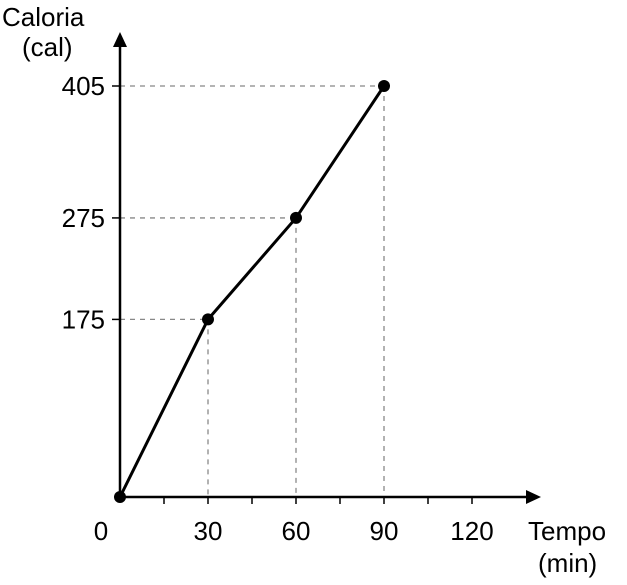 This screenshot has width=627, height=585. Describe the element at coordinates (296, 531) in the screenshot. I see `x-tick-label: 60` at that location.